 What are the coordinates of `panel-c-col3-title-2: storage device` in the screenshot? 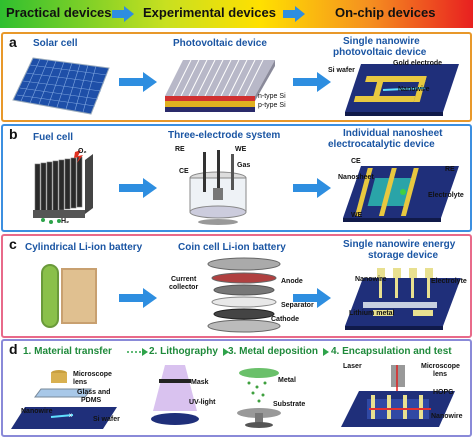 It's located at (403, 255).